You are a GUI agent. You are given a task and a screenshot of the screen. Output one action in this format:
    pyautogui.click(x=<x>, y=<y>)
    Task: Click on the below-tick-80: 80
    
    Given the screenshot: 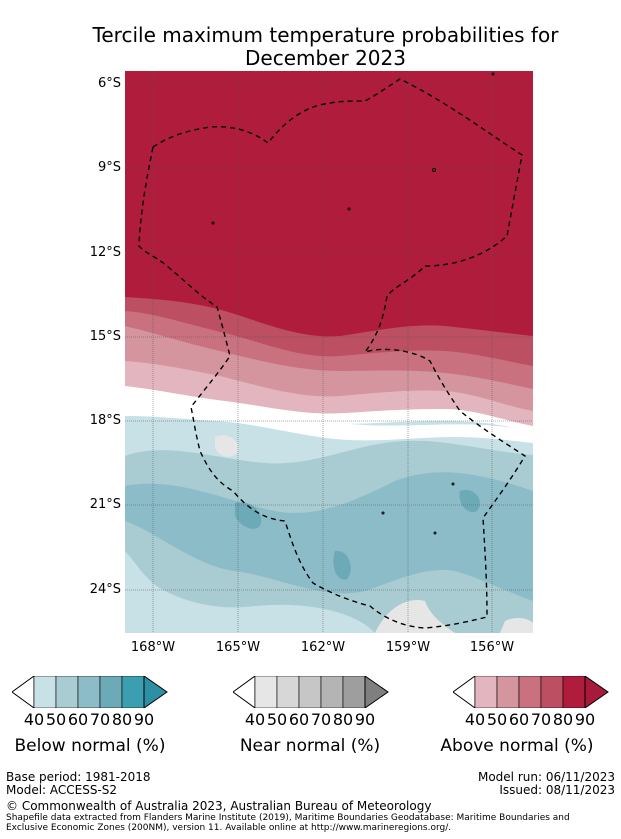 What is the action you would take?
    pyautogui.click(x=122, y=719)
    